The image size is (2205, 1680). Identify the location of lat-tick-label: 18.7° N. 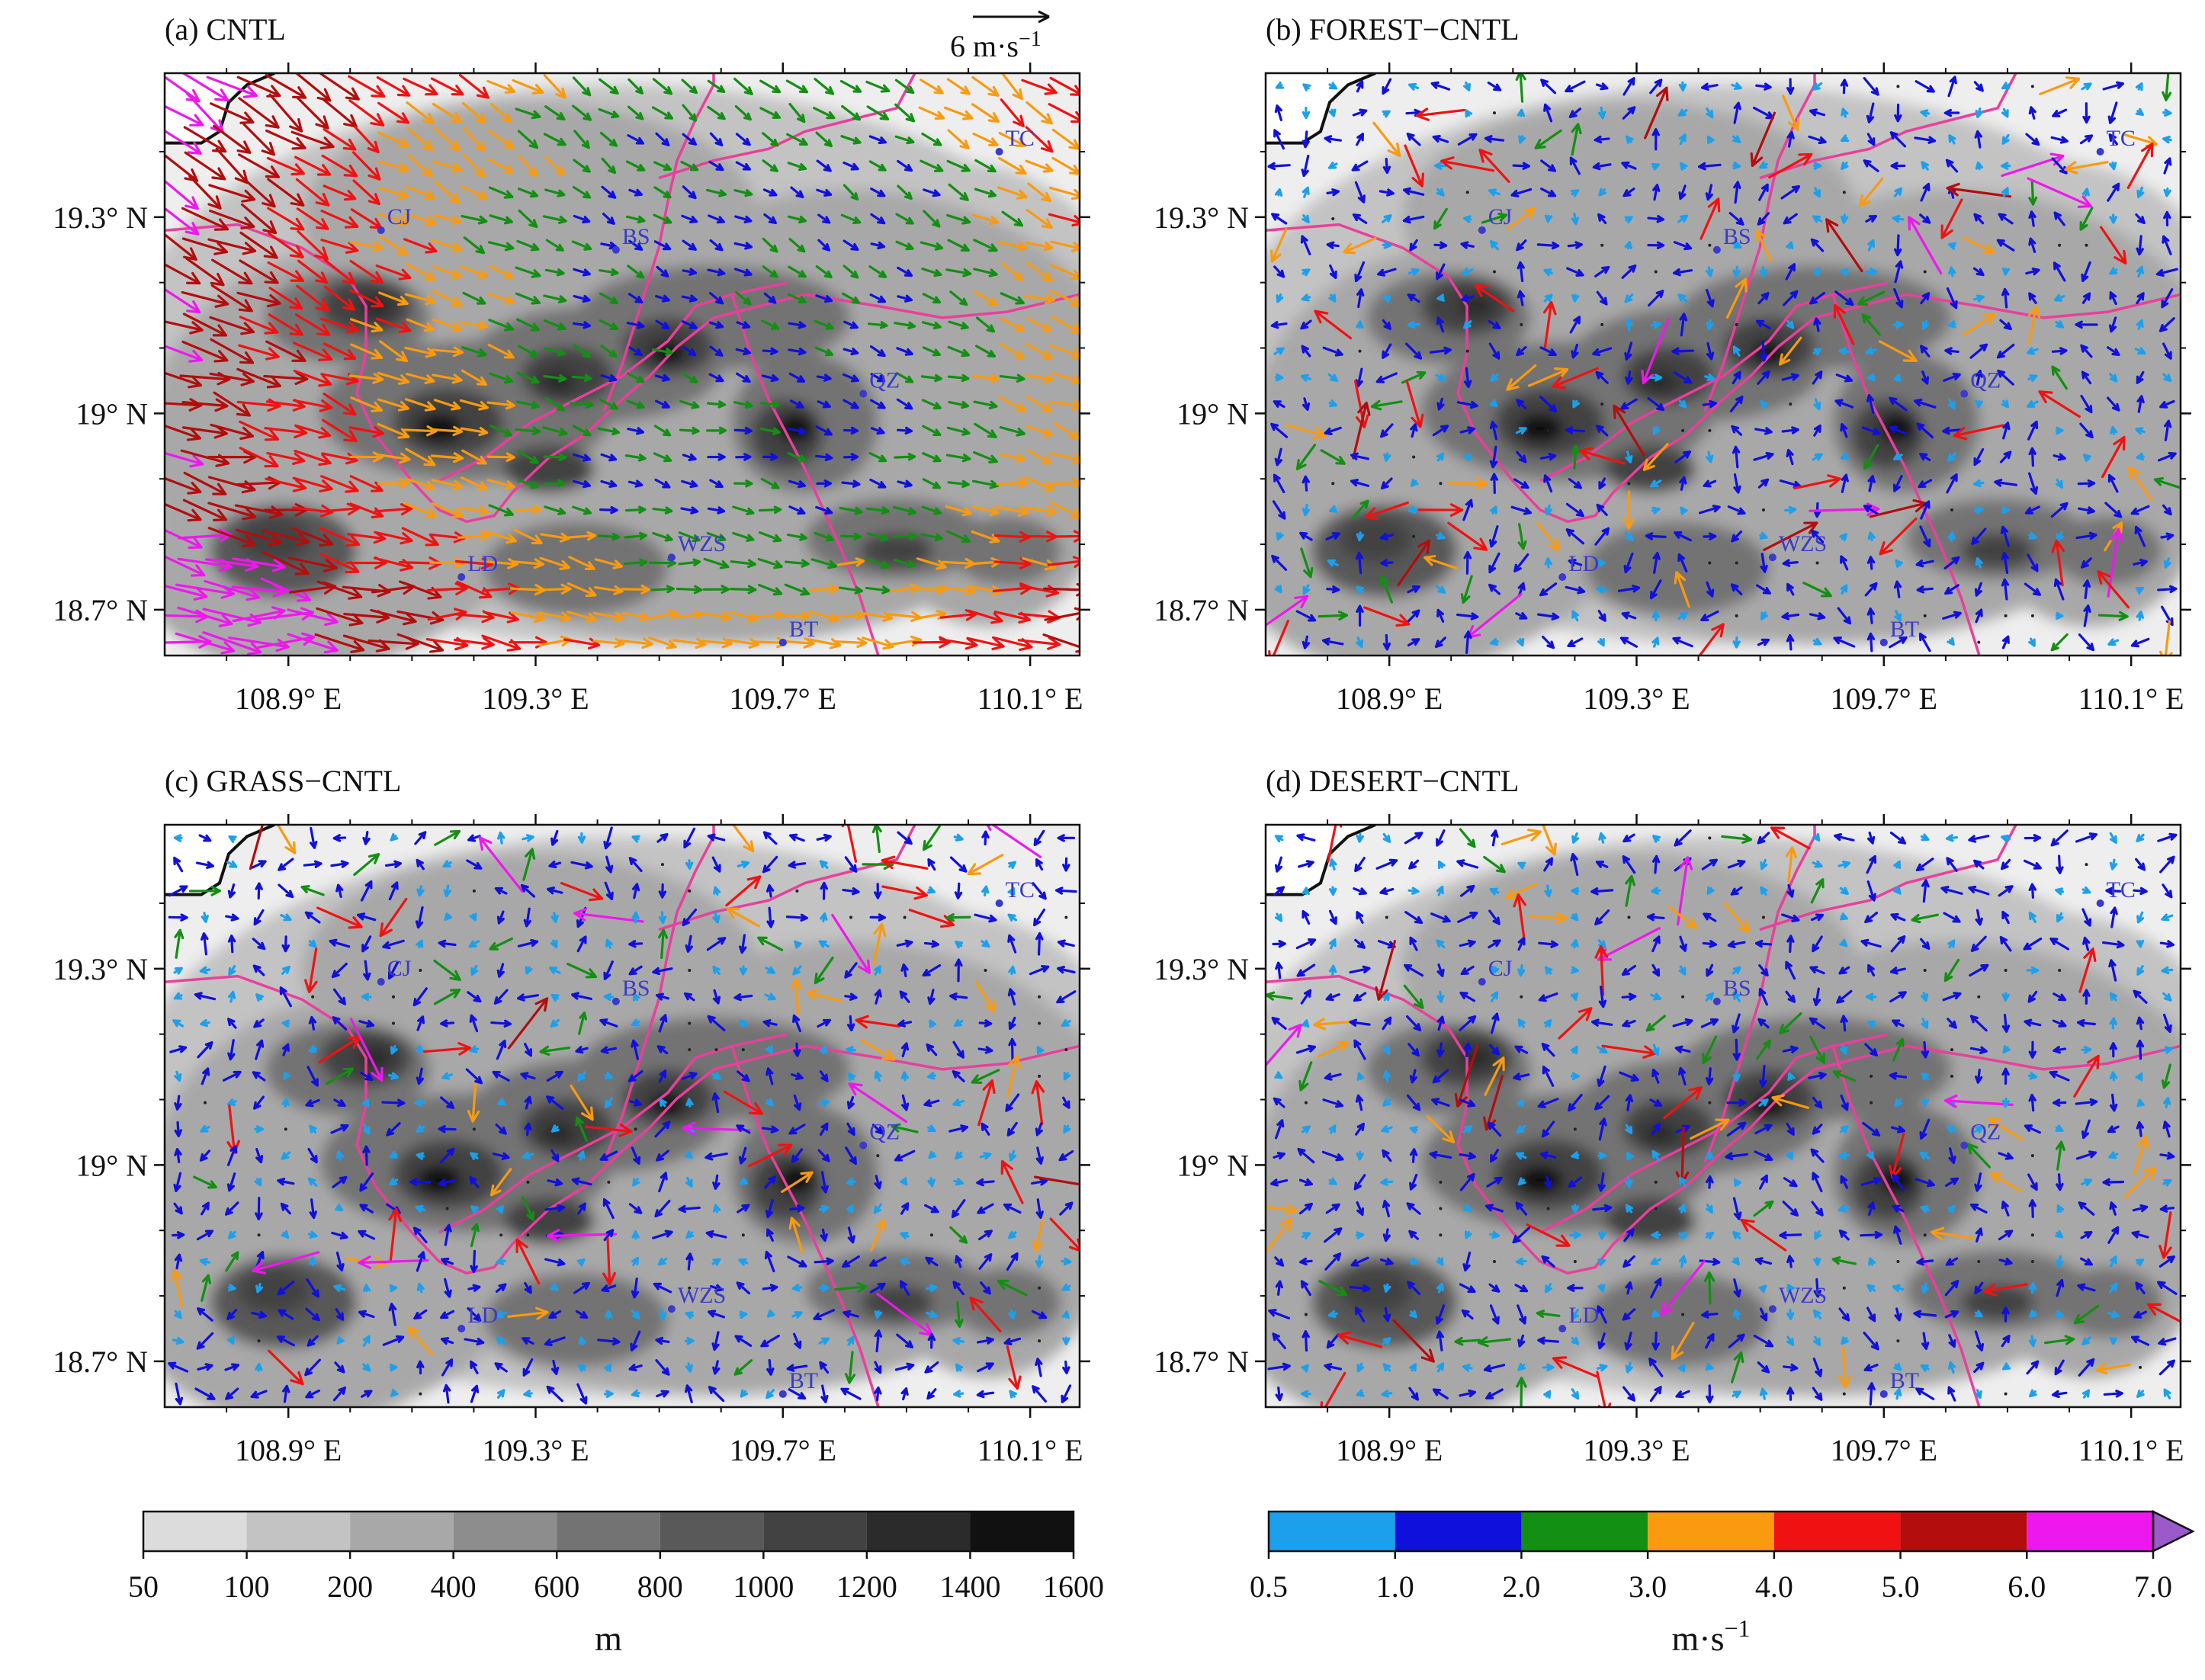
(100, 1362).